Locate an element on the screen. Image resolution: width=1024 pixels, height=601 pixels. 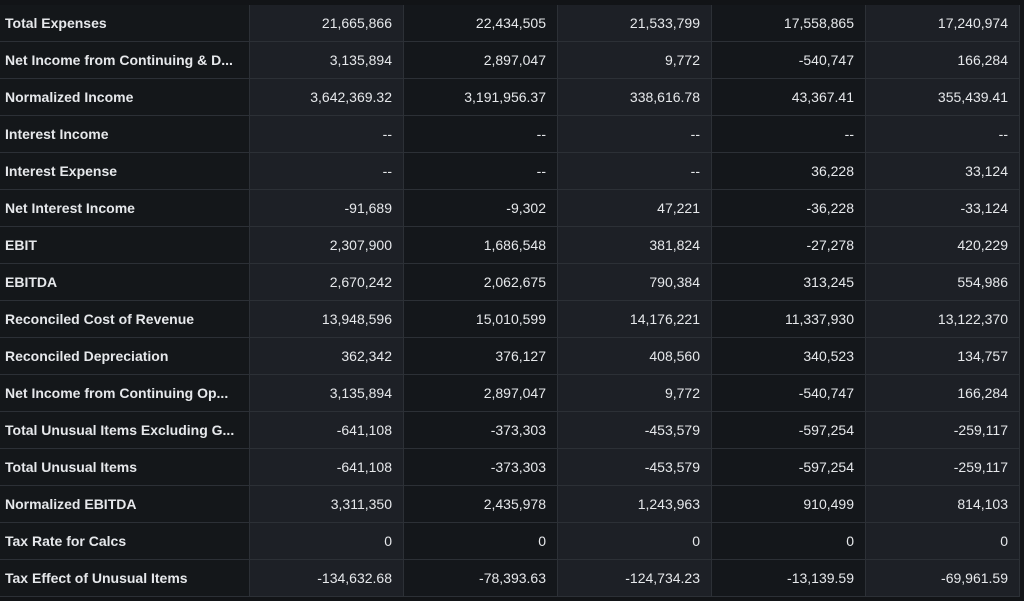
value-cell: 17,558,865 is located at coordinates (788, 23).